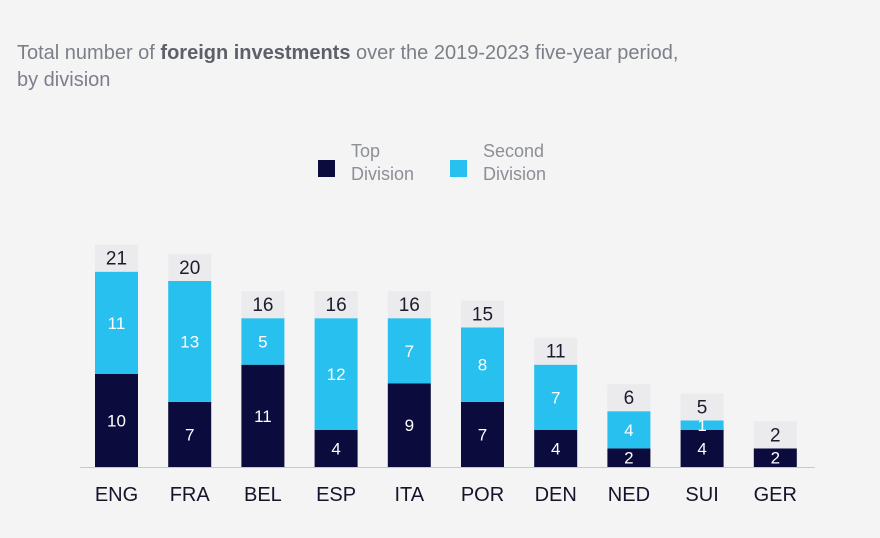  I want to click on total-label-eng: 21, so click(116, 259).